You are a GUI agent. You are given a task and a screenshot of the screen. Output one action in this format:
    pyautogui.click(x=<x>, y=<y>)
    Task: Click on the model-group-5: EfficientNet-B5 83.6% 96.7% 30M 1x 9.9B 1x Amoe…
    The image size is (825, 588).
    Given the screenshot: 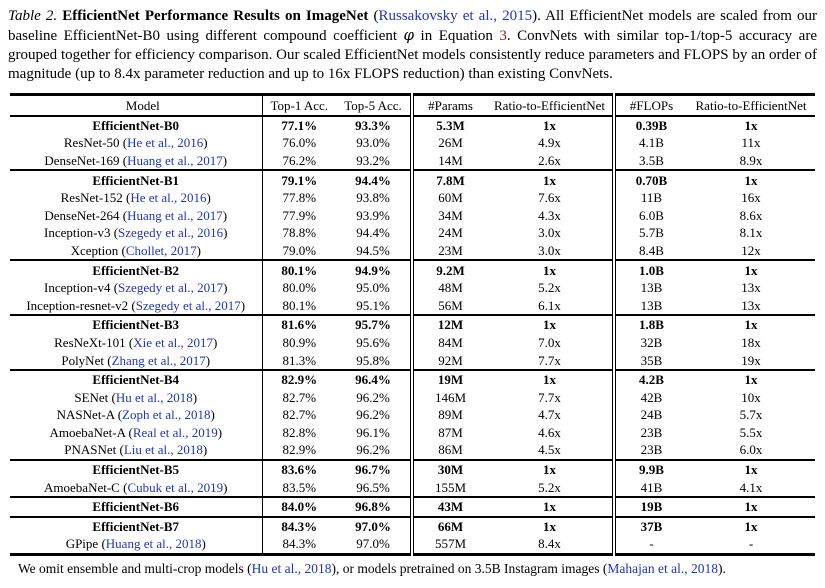 What is the action you would take?
    pyautogui.click(x=412, y=478)
    